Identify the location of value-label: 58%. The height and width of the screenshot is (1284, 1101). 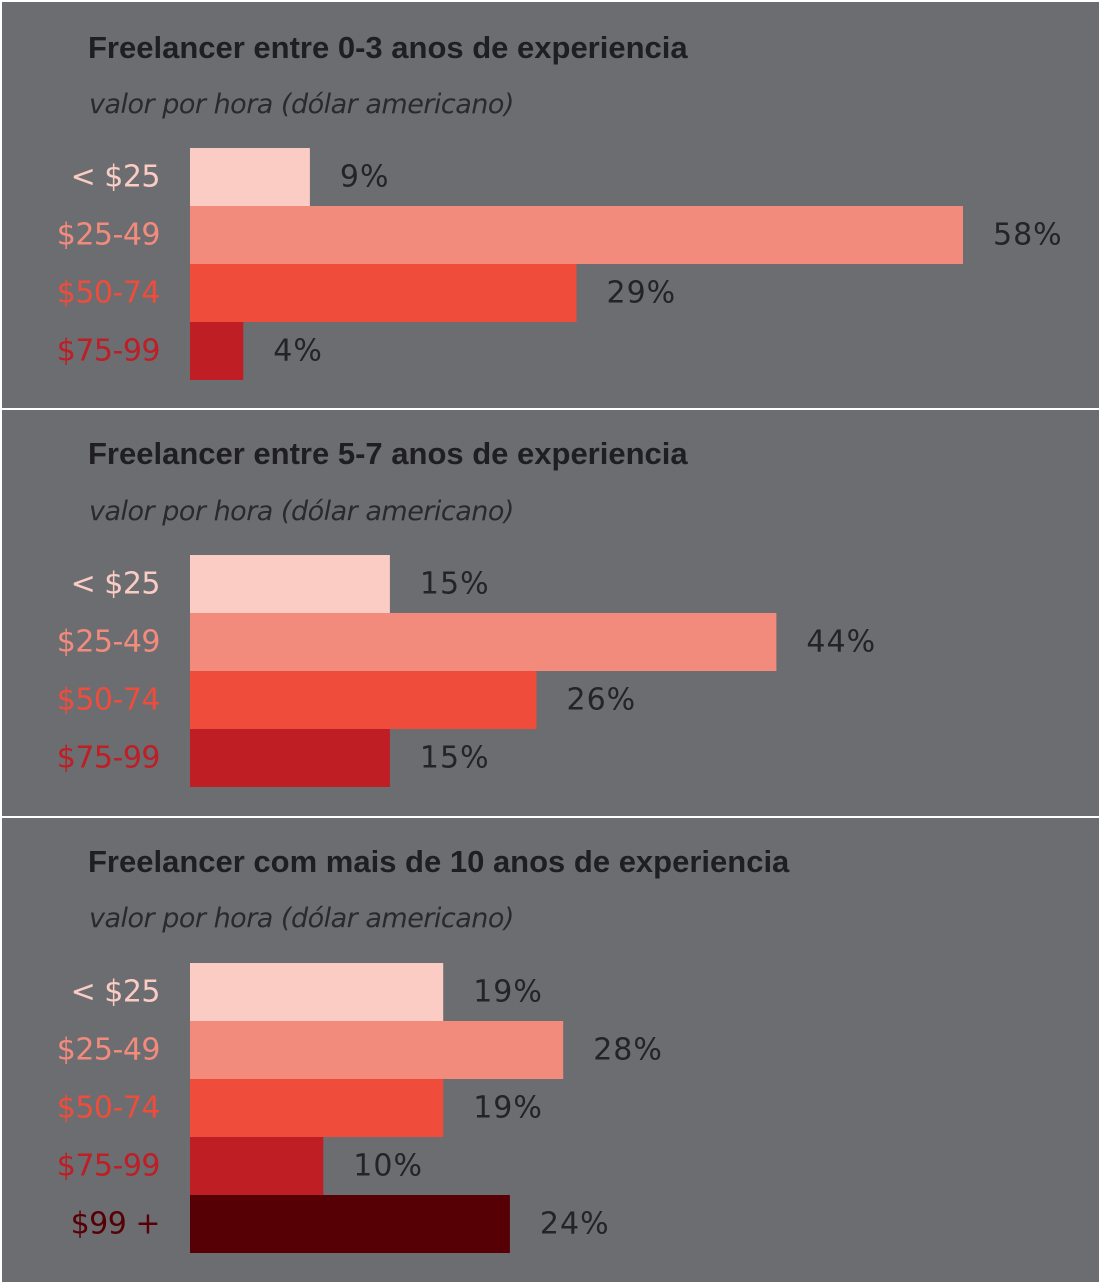
(1028, 235).